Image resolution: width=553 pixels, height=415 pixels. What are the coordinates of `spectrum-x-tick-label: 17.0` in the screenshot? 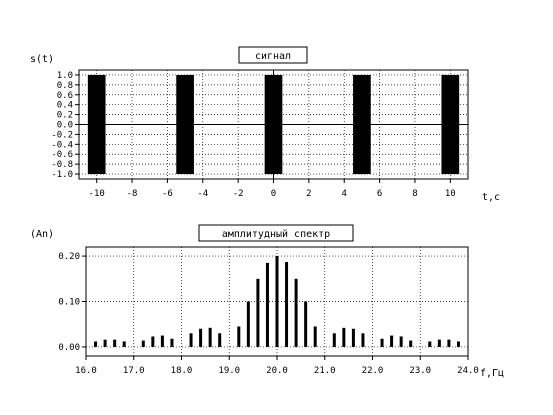 It's located at (134, 371).